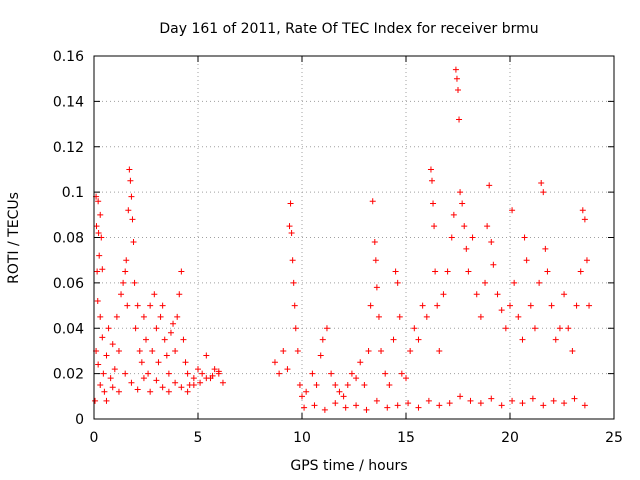  What do you see at coordinates (79, 420) in the screenshot?
I see `y-tick-label: 0` at bounding box center [79, 420].